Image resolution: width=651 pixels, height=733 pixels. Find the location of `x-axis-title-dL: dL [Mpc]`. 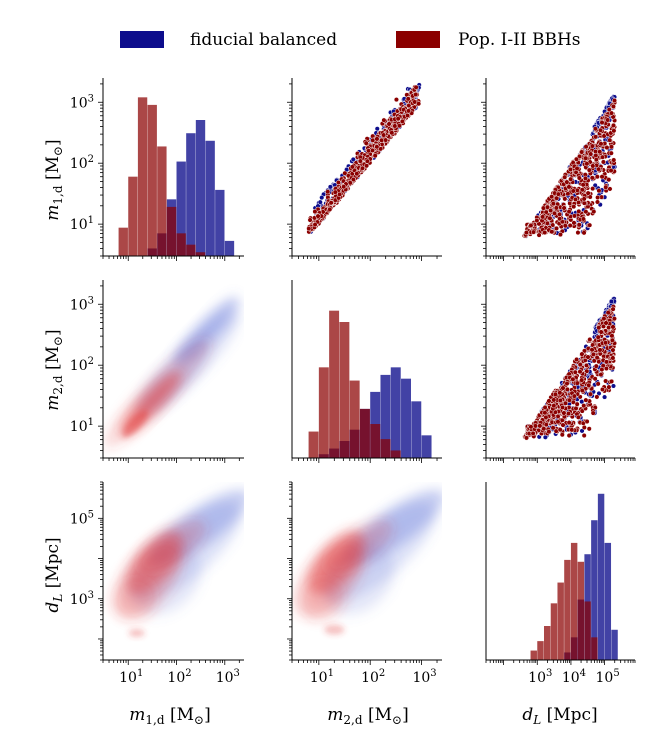

x-axis-title-dL: dL [Mpc] is located at coordinates (559, 716).